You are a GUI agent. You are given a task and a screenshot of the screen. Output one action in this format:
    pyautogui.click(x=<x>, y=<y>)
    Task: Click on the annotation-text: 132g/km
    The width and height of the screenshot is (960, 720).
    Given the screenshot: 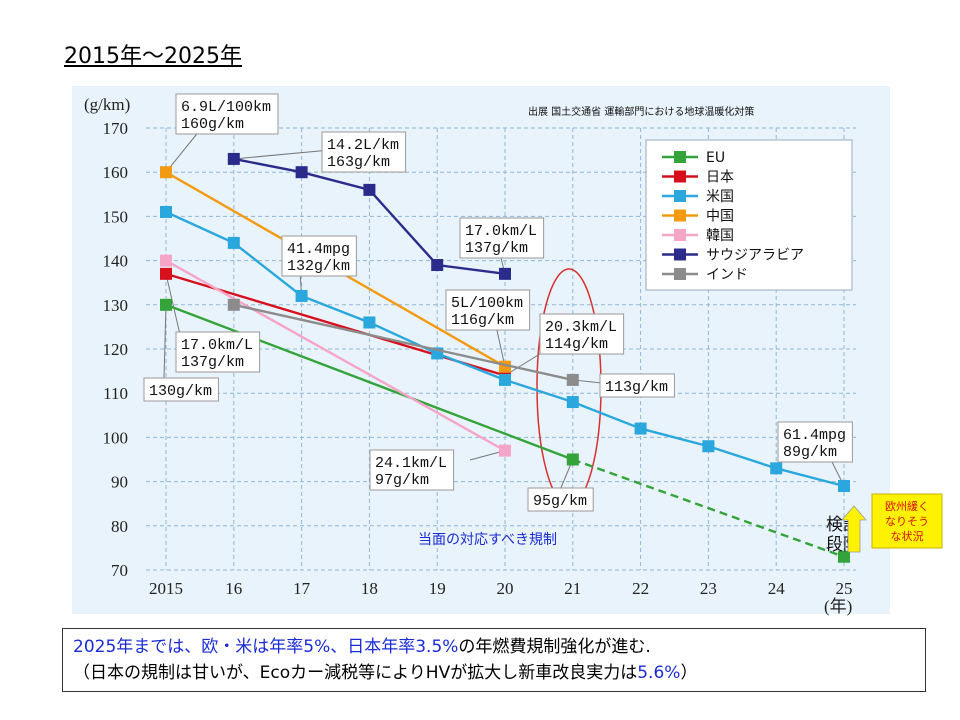 What is the action you would take?
    pyautogui.click(x=318, y=266)
    